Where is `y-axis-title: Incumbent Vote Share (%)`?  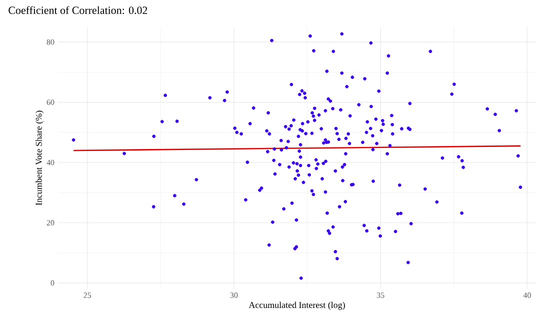 y-axis-title: Incumbent Vote Share (%) is located at coordinates (40, 158).